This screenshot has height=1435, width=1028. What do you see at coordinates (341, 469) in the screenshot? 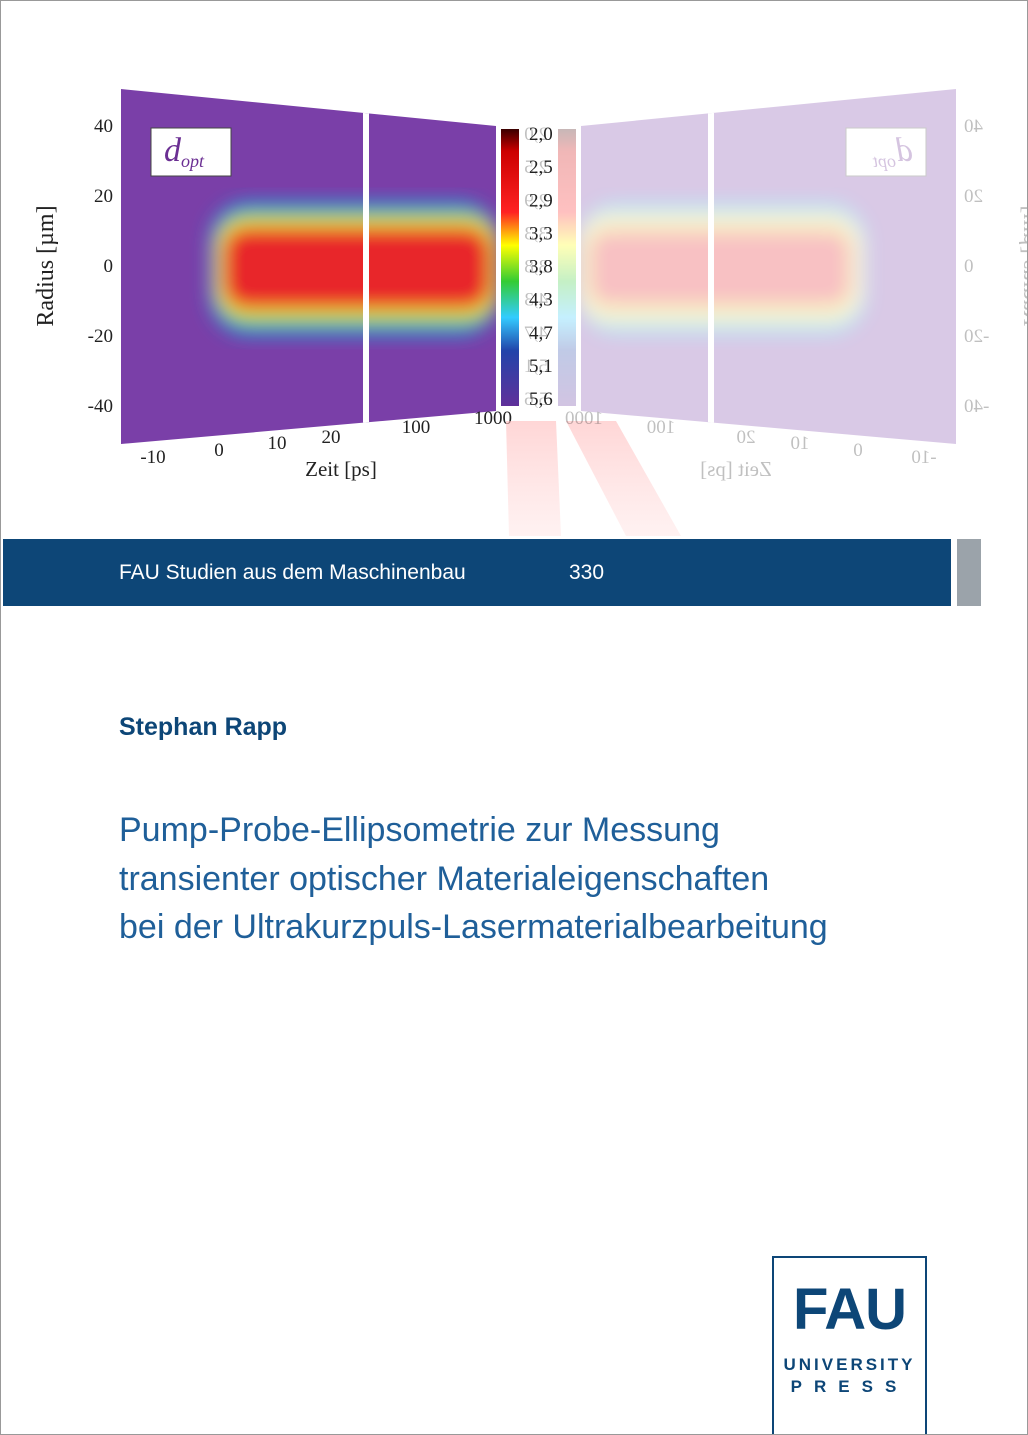
I see `x-label: Zeit [ps]` at bounding box center [341, 469].